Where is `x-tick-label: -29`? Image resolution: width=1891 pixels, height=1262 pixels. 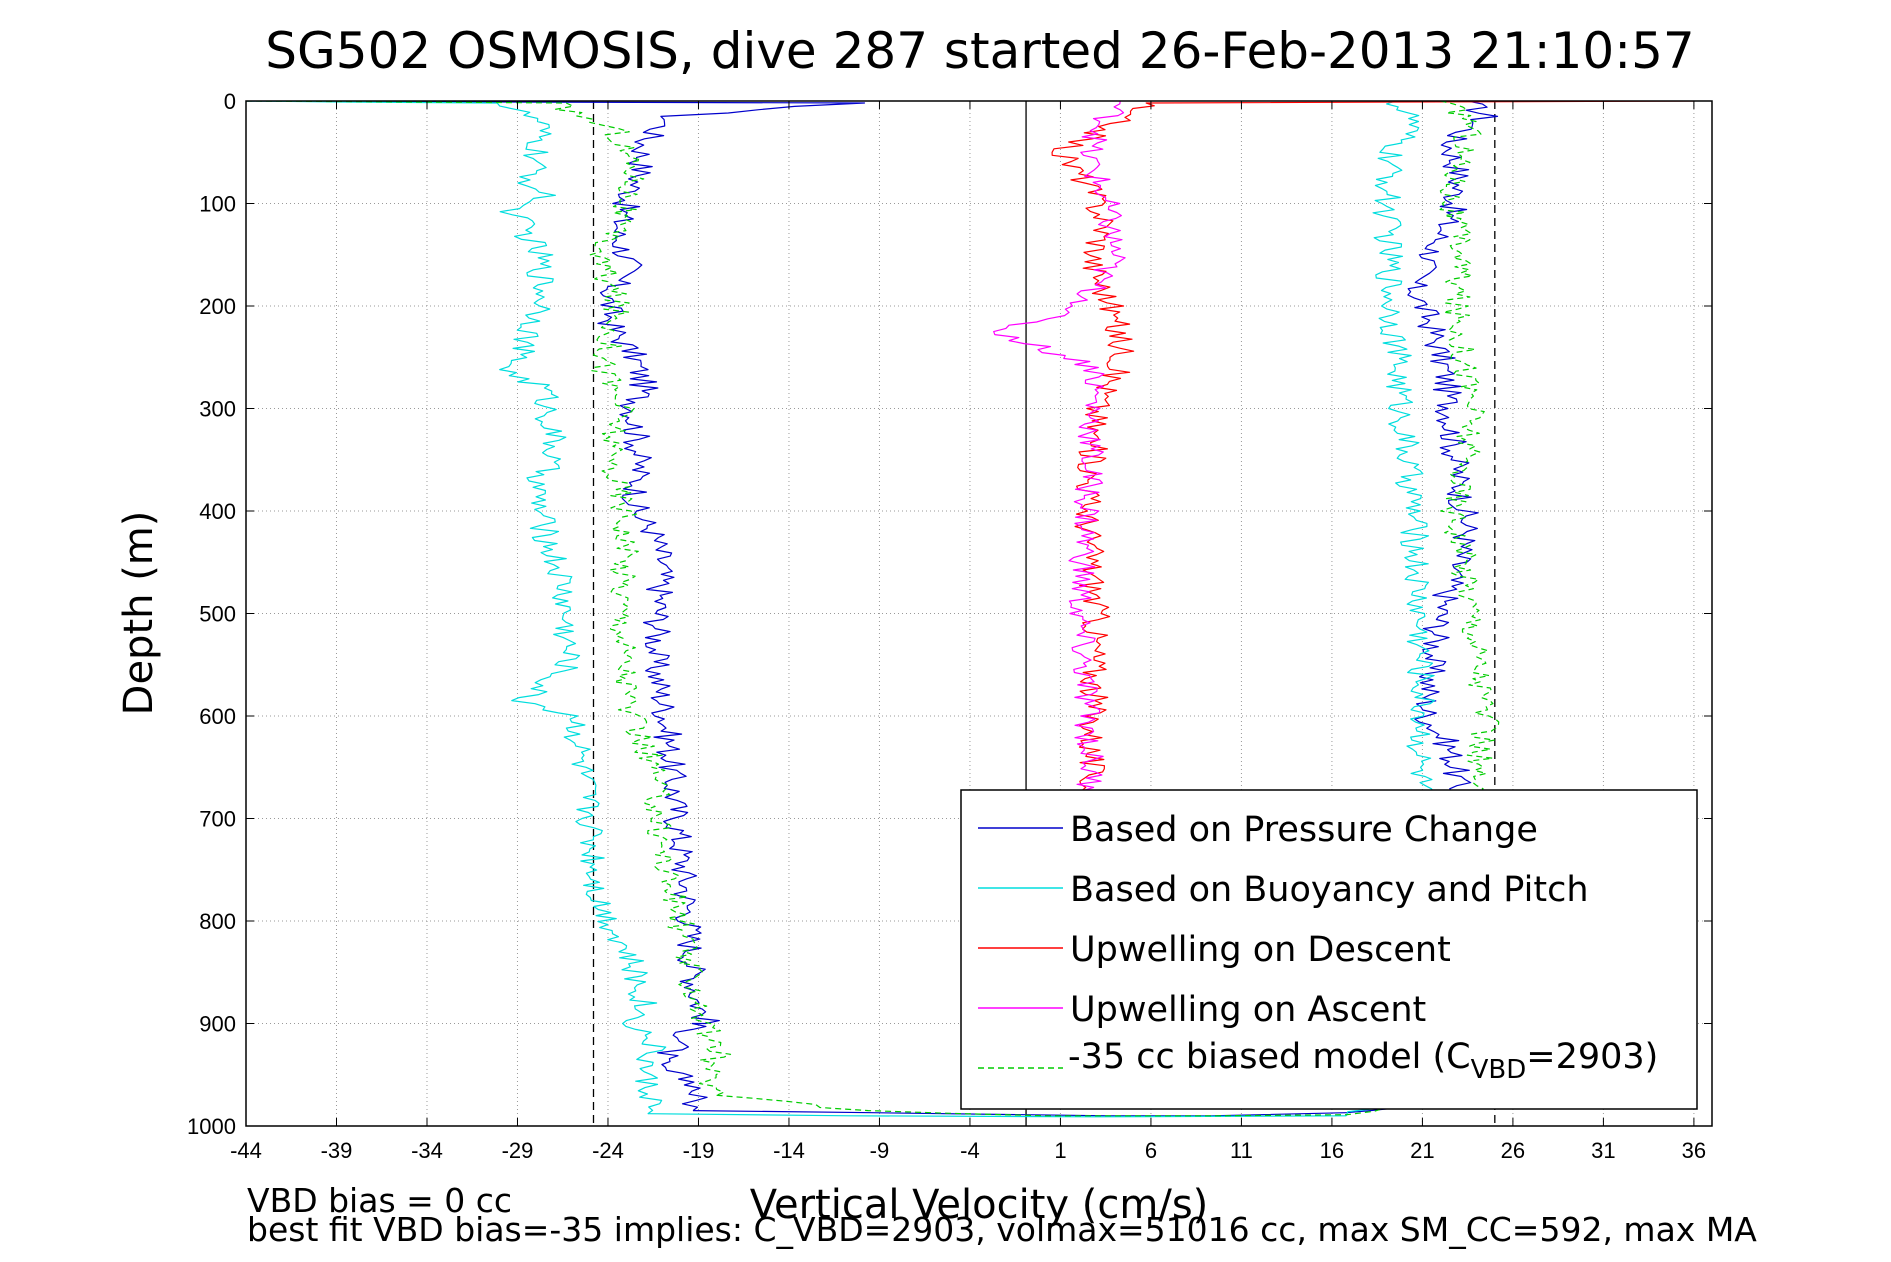
x-tick-label: -29 is located at coordinates (518, 1150).